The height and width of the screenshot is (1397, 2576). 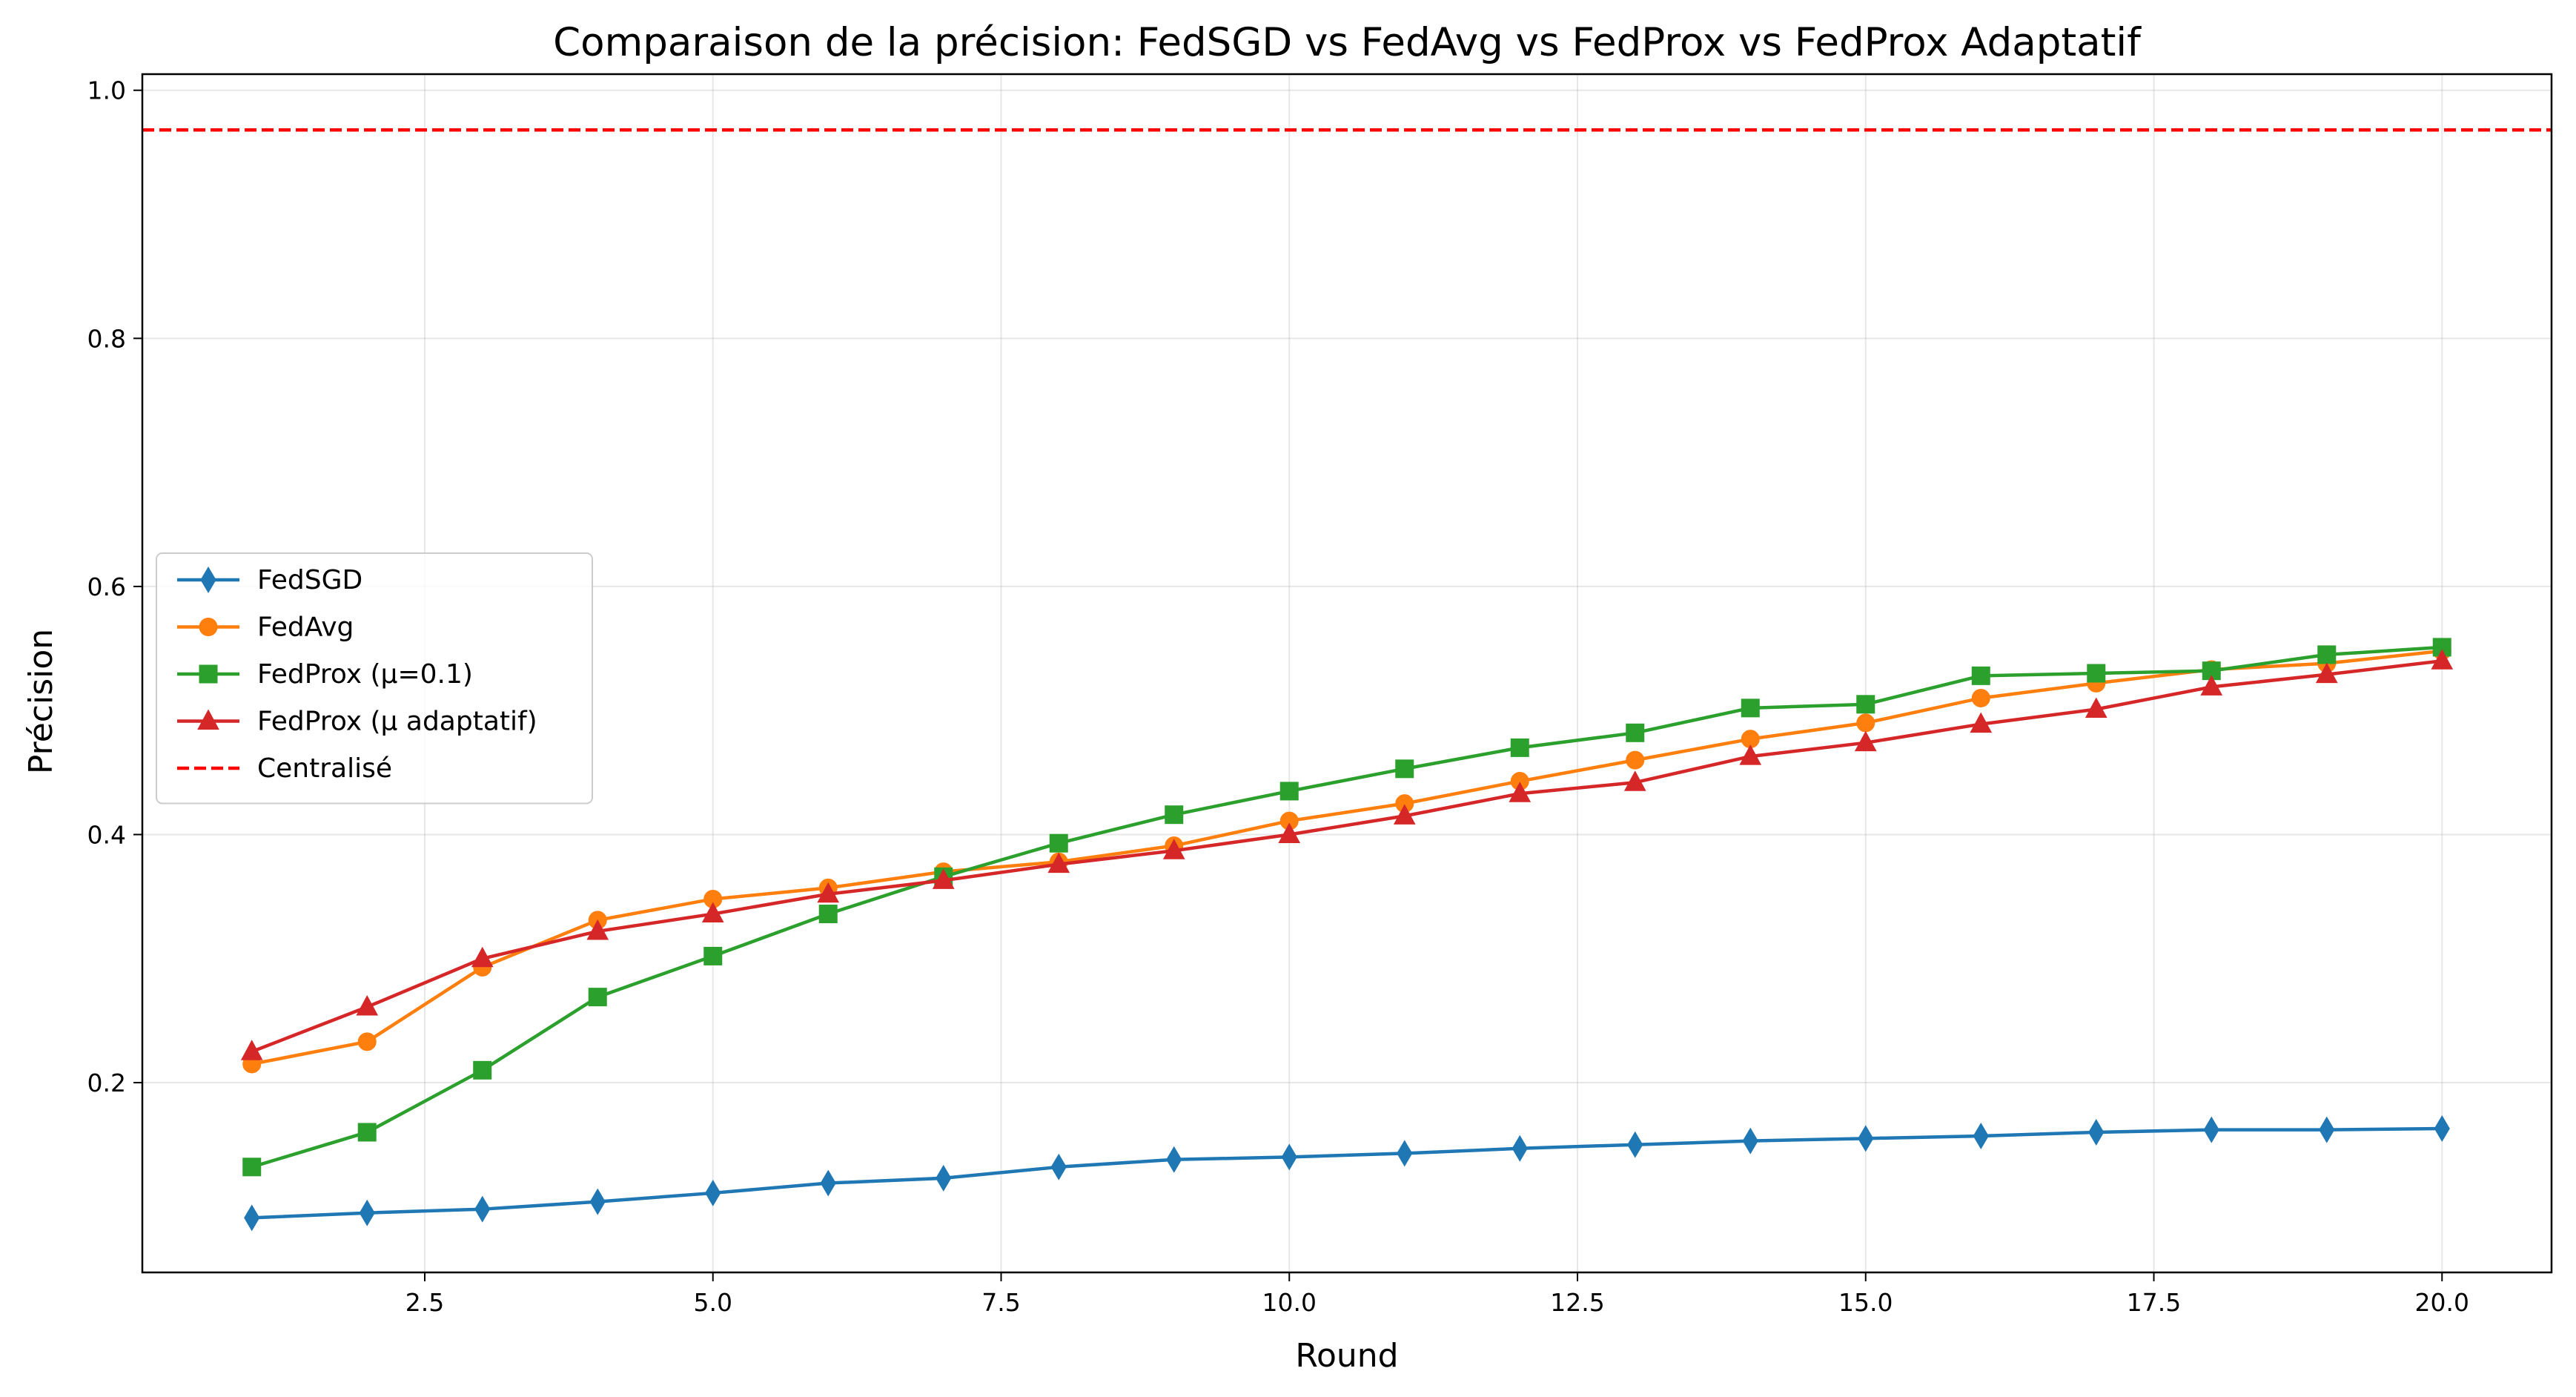 What do you see at coordinates (208, 580) in the screenshot?
I see `legend-marker-fedsgd` at bounding box center [208, 580].